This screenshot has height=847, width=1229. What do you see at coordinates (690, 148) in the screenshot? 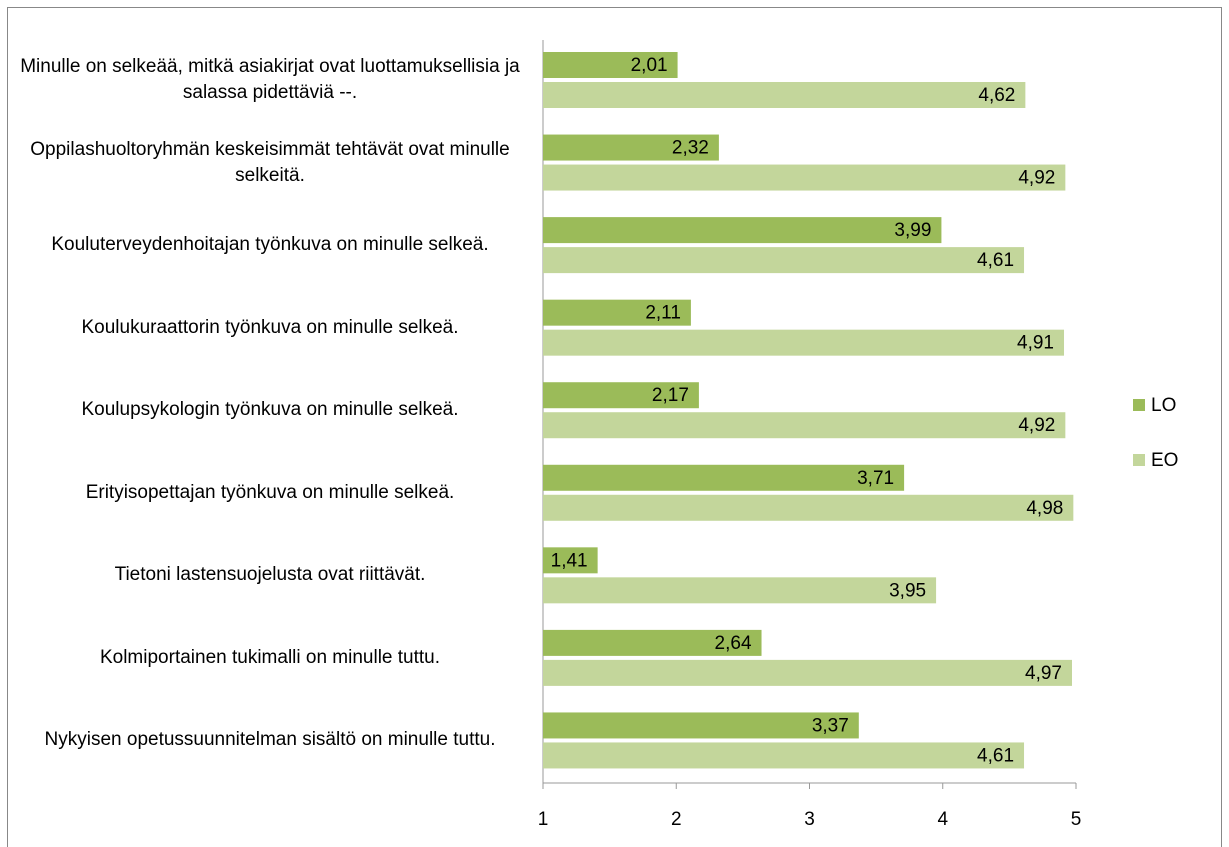
I see `value-label: 2,32` at bounding box center [690, 148].